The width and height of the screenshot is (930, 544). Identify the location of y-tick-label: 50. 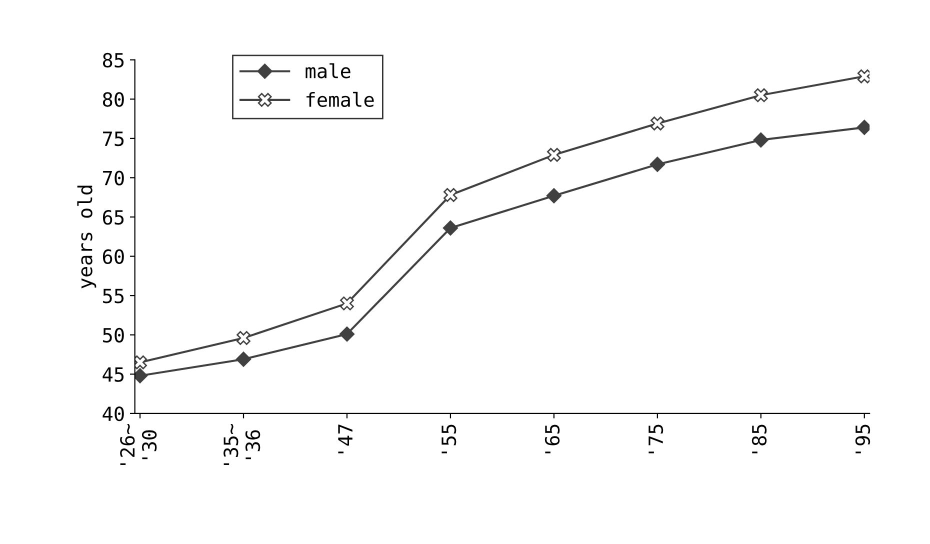
(113, 335).